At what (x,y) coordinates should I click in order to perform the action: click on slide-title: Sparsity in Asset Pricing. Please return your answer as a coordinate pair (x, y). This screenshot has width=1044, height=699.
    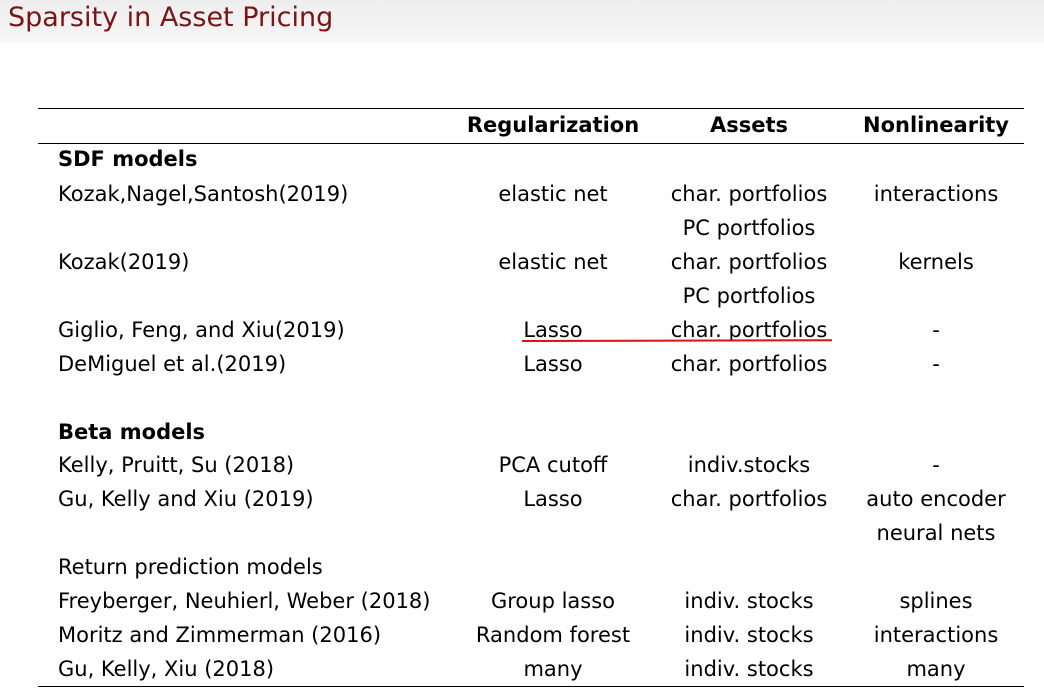
    Looking at the image, I should click on (171, 17).